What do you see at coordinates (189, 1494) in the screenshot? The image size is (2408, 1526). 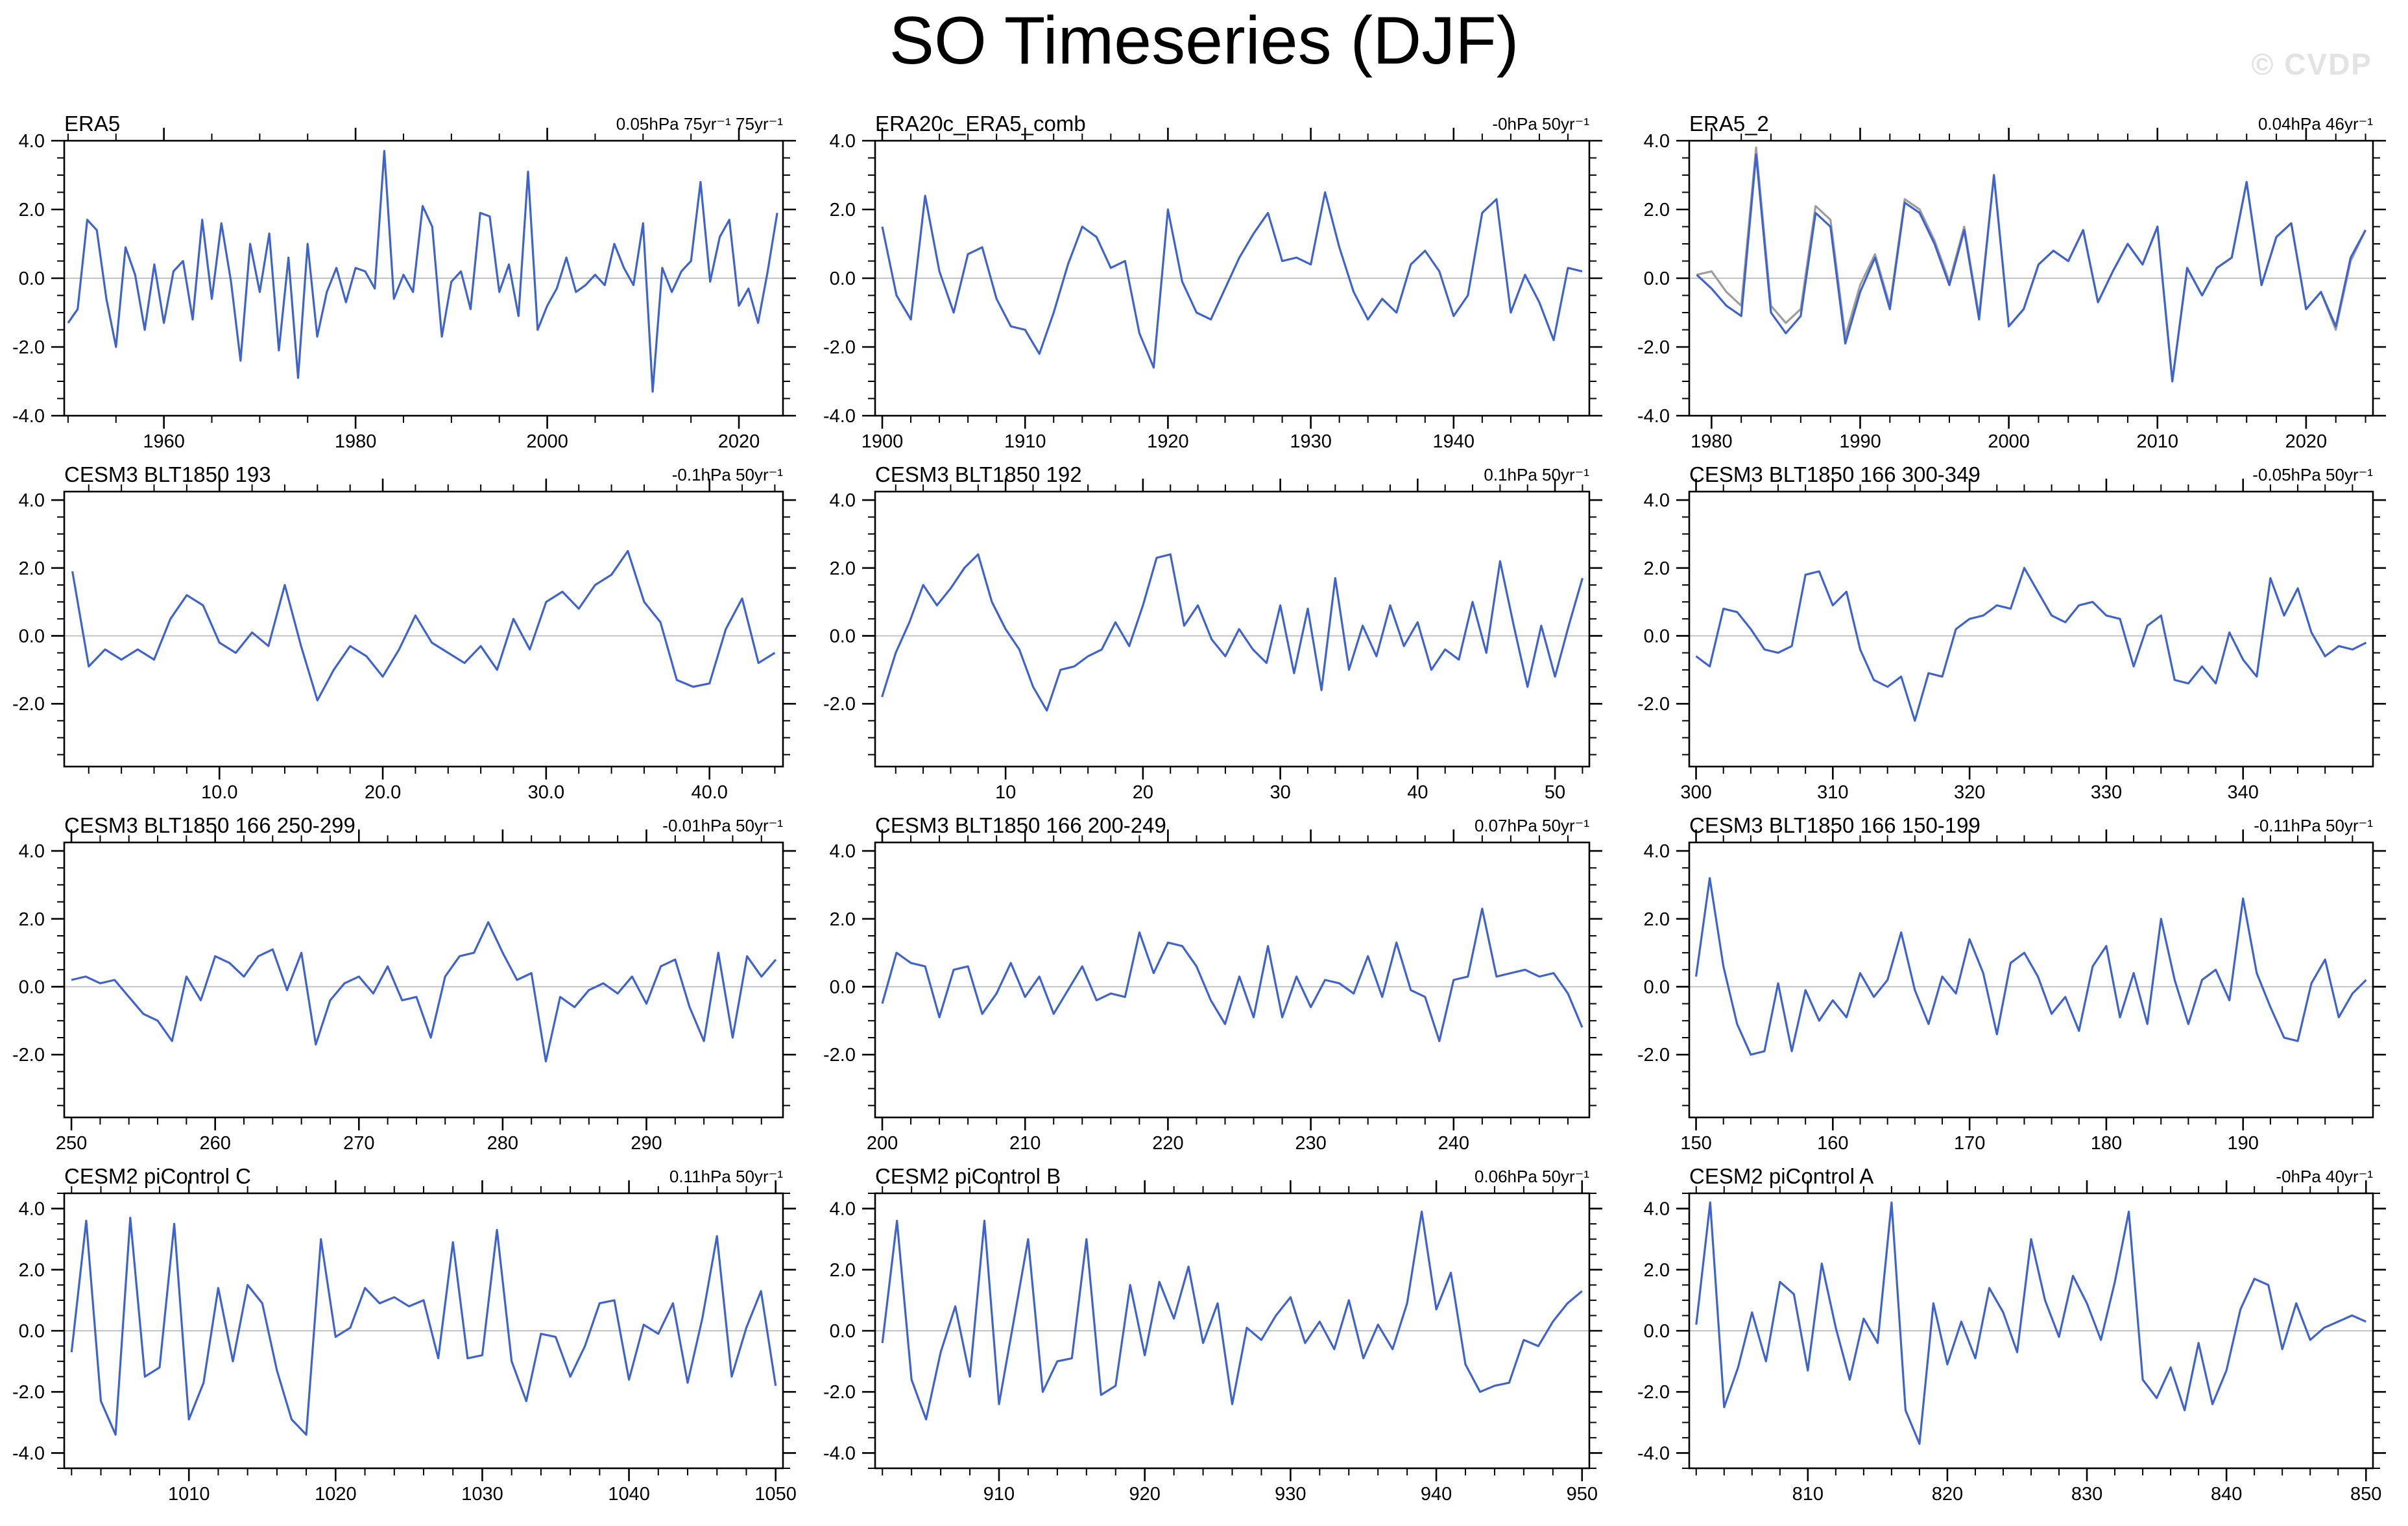 I see `x-tick-label: 1010` at bounding box center [189, 1494].